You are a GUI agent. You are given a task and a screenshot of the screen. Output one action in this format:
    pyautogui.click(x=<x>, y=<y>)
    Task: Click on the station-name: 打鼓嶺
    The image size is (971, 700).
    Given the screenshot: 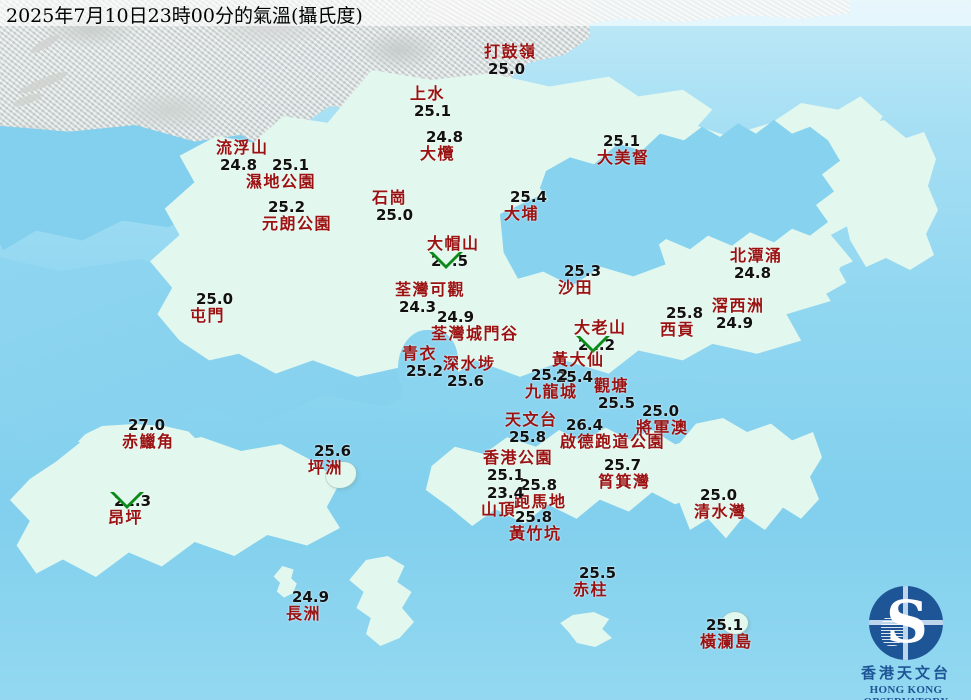 What is the action you would take?
    pyautogui.click(x=510, y=51)
    